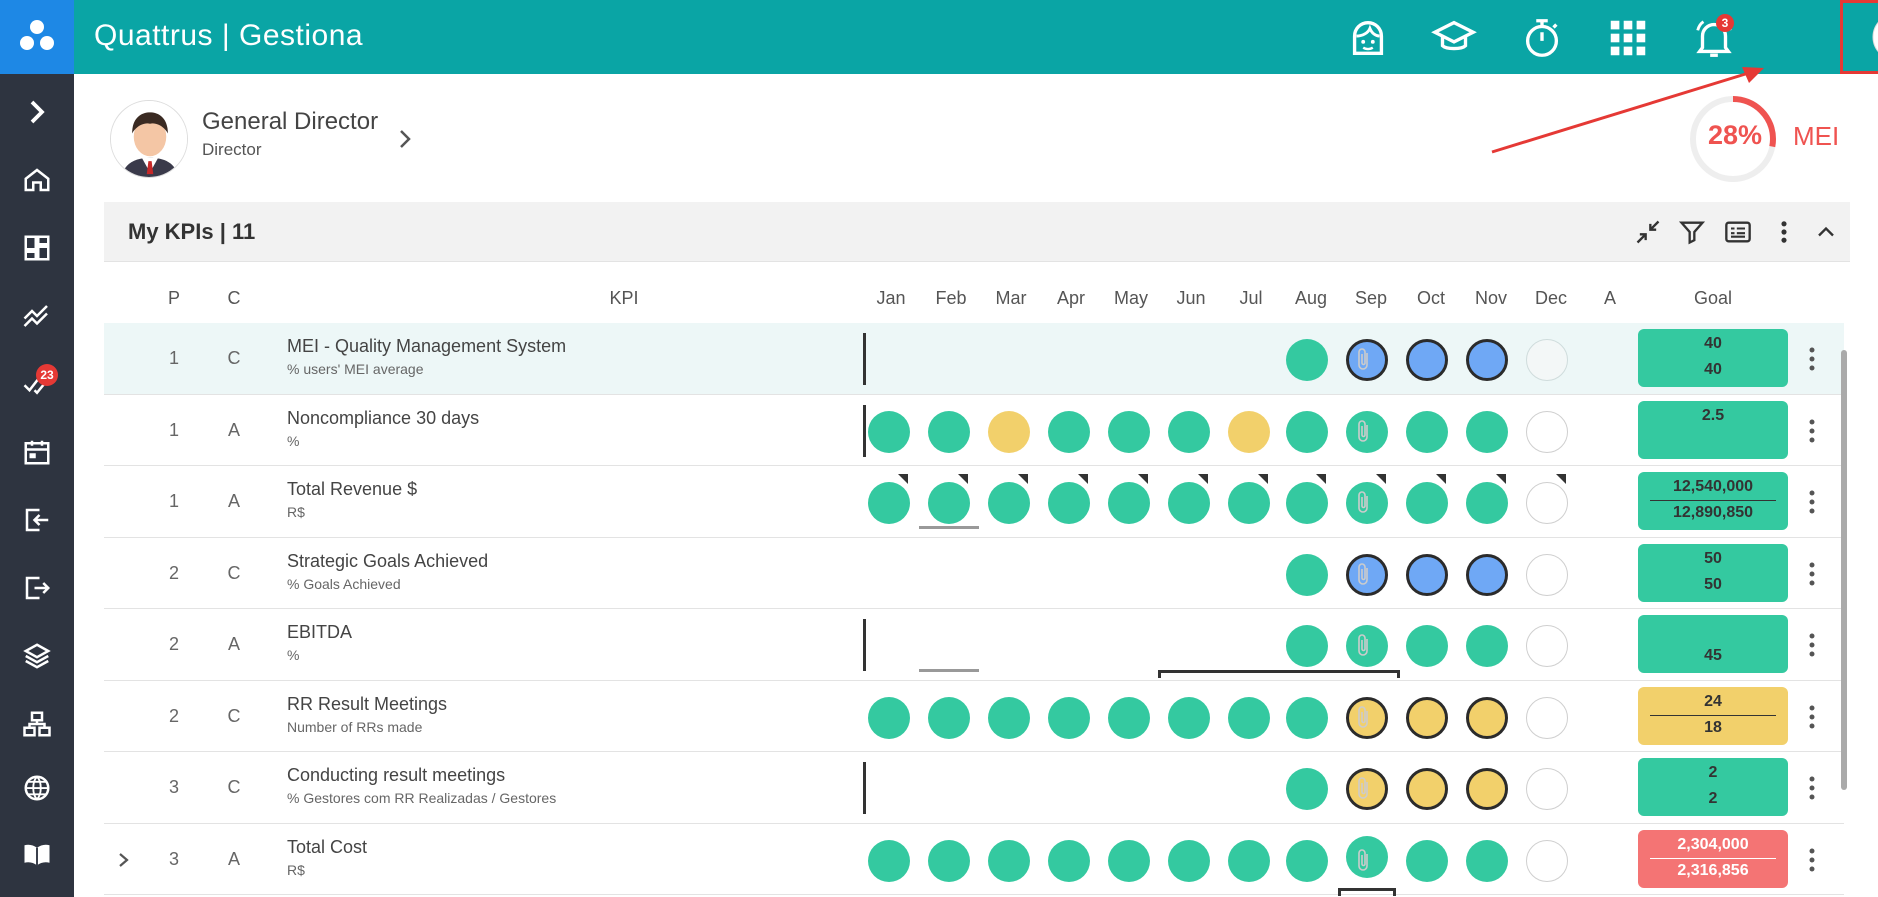  What do you see at coordinates (1859, 37) in the screenshot?
I see `user-avatar-button` at bounding box center [1859, 37].